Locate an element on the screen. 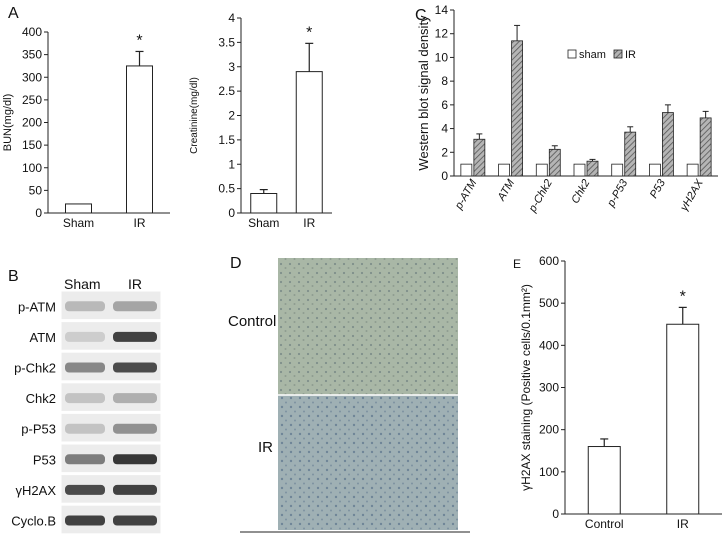  y-tick-label: 10 is located at coordinates (442, 57).